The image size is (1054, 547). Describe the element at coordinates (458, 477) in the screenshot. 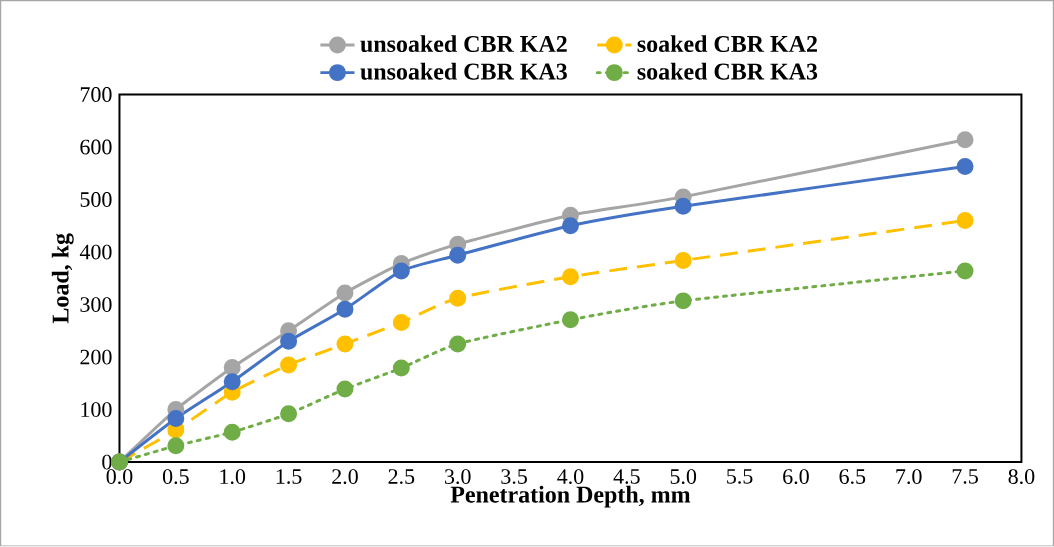

I see `x-tick-label: 3.0` at that location.